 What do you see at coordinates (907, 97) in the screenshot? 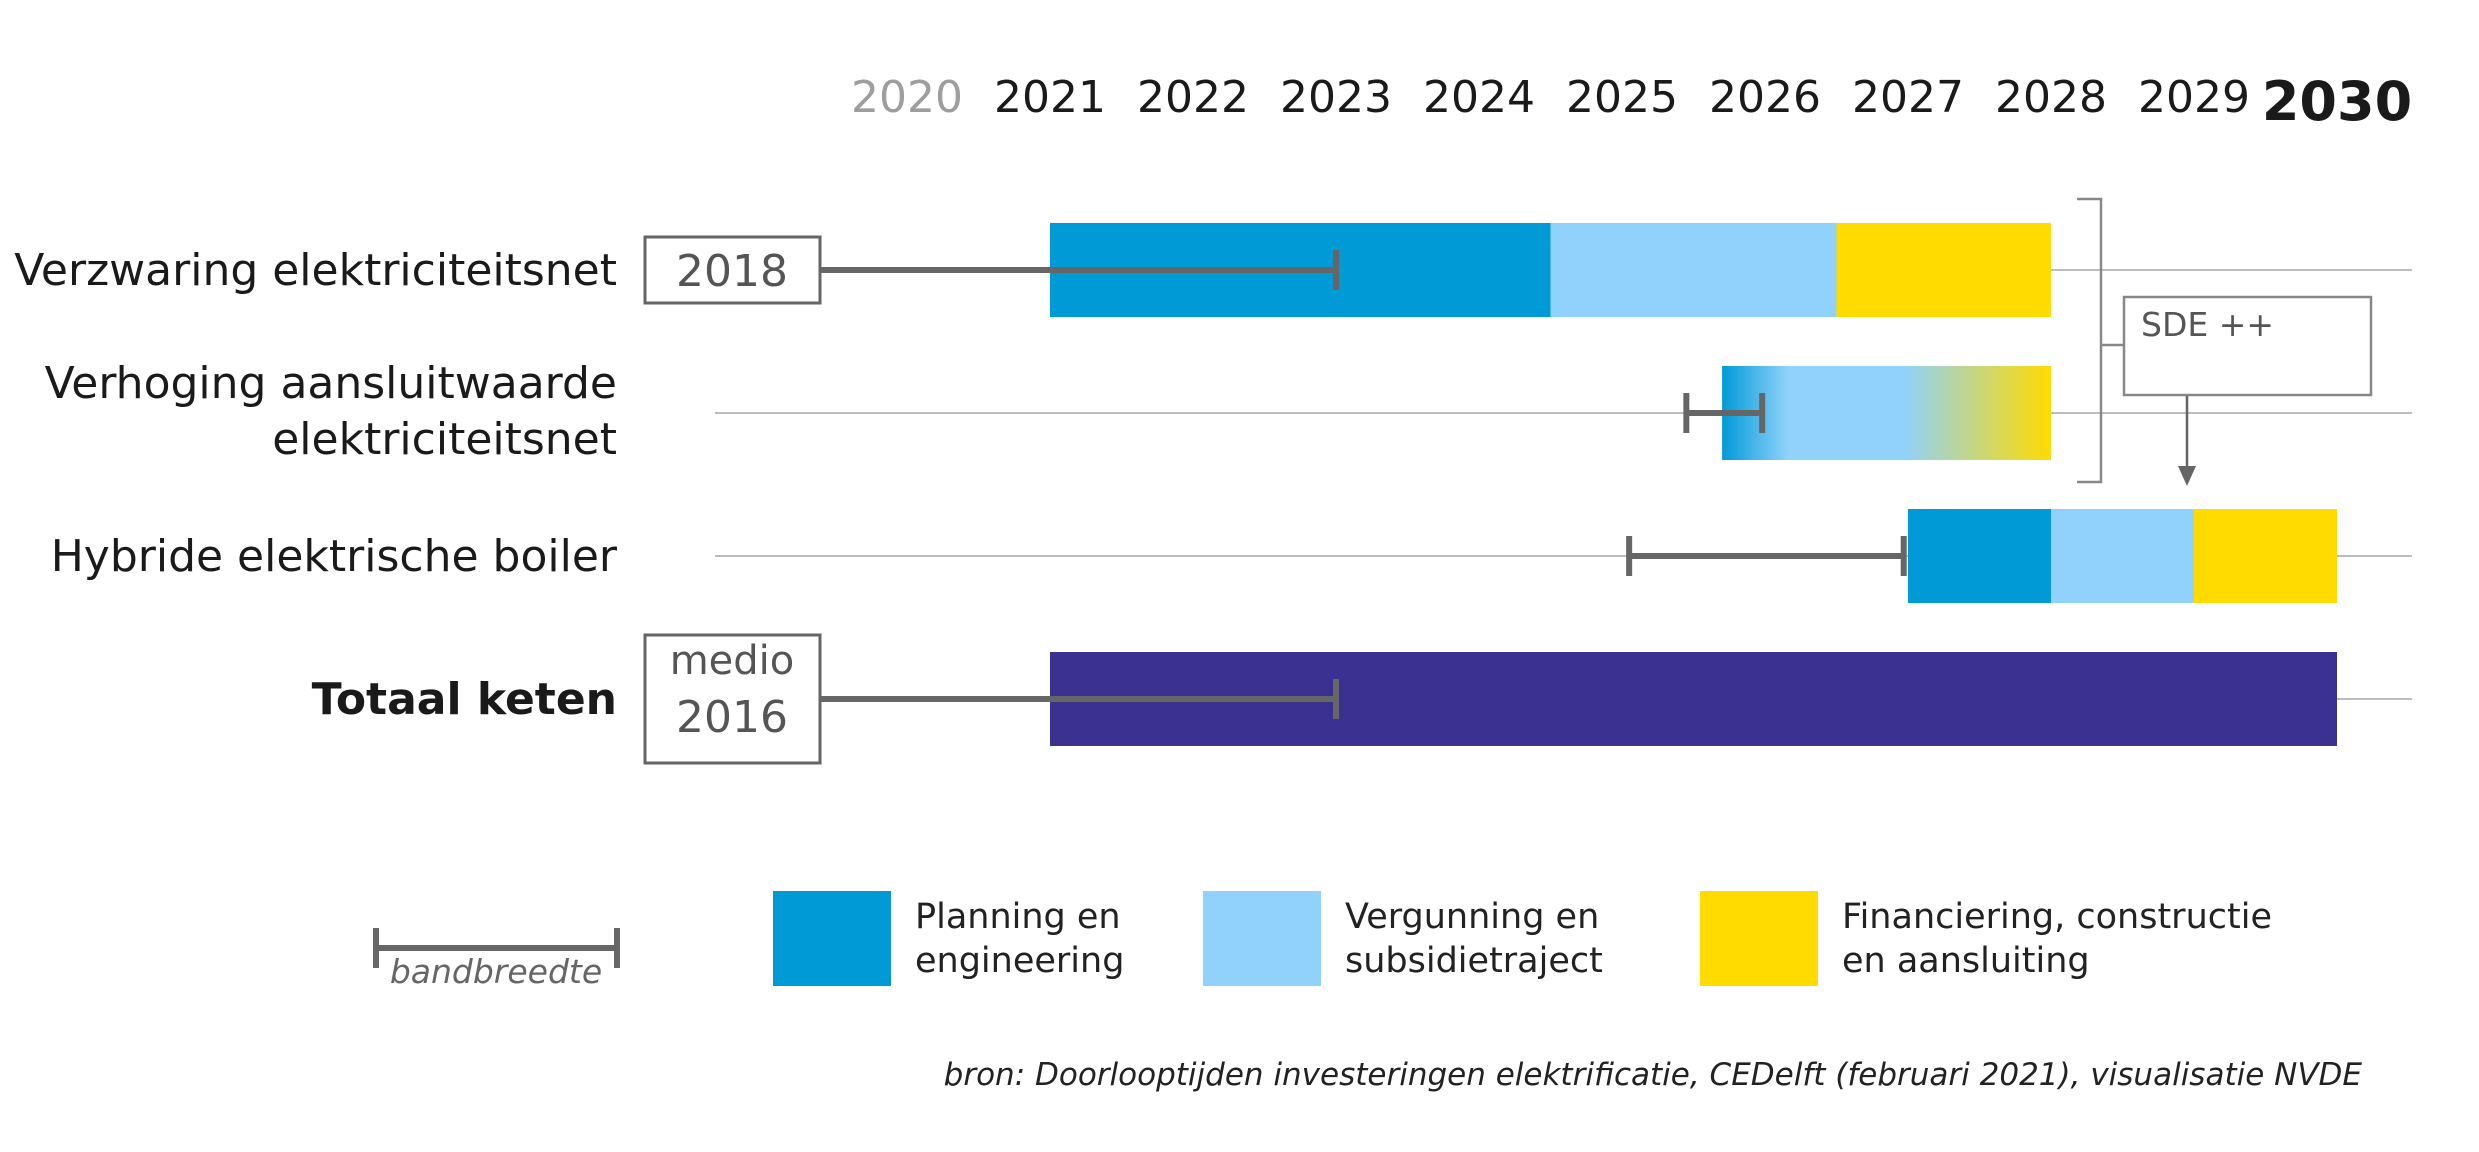
I see `year-label-2020: 2020` at bounding box center [907, 97].